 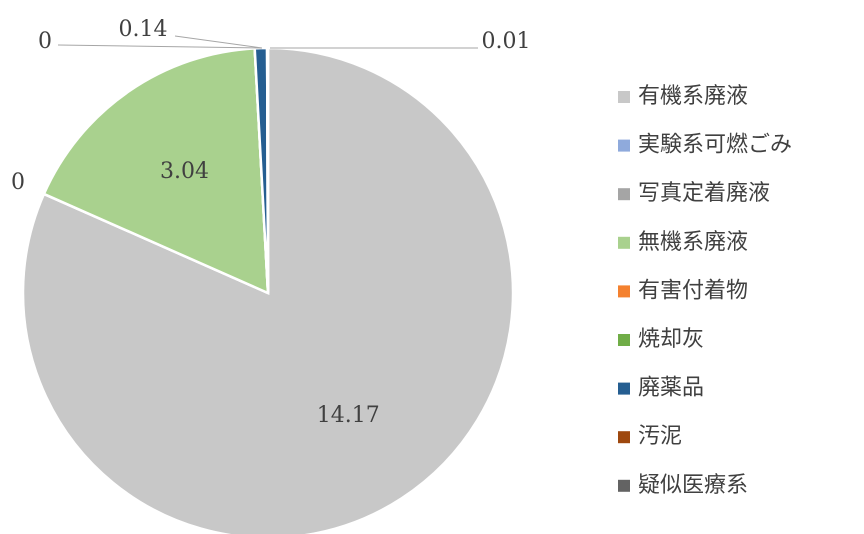 What do you see at coordinates (184, 171) in the screenshot?
I see `data-label: 3.04` at bounding box center [184, 171].